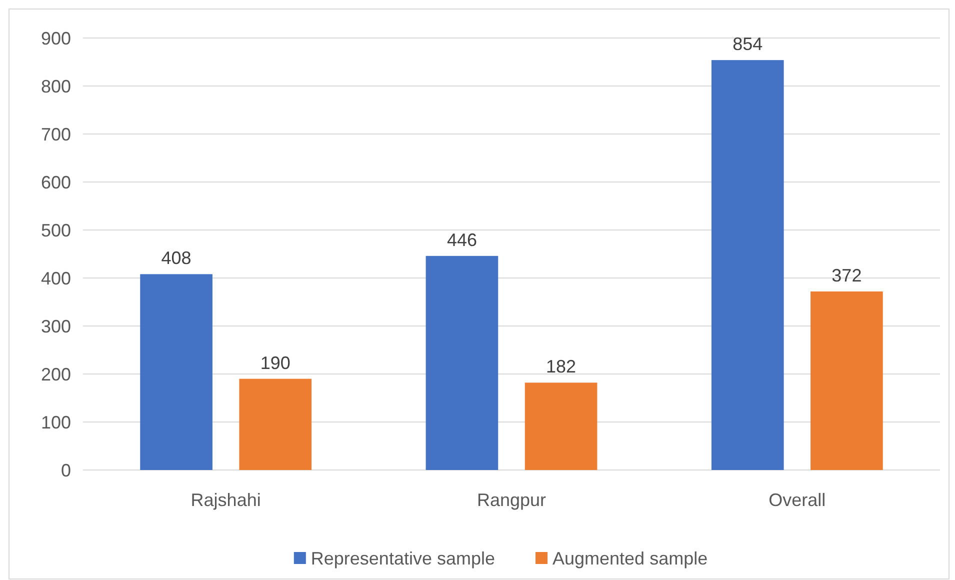  What do you see at coordinates (55, 230) in the screenshot?
I see `y-tick-label: 500` at bounding box center [55, 230].